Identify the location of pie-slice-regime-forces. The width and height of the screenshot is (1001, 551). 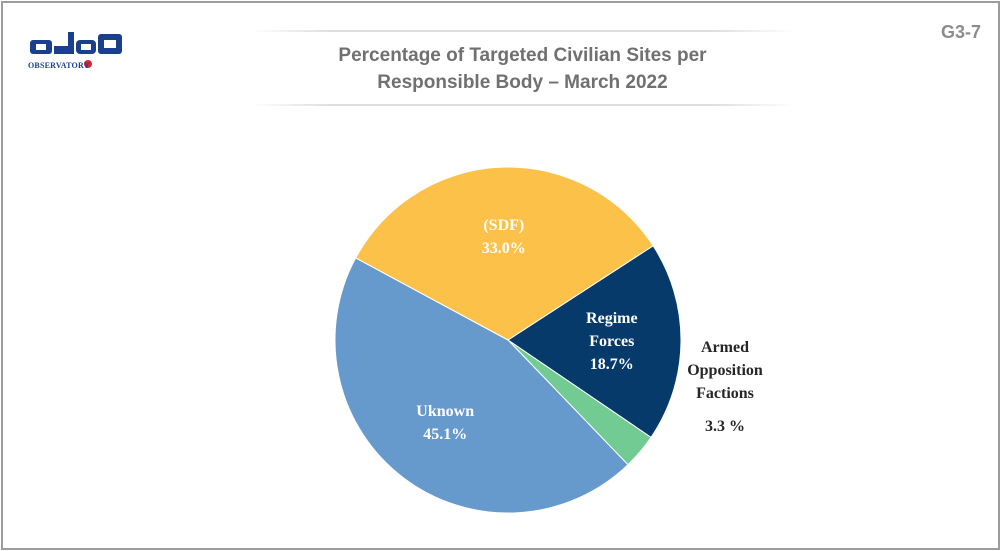
(594, 342).